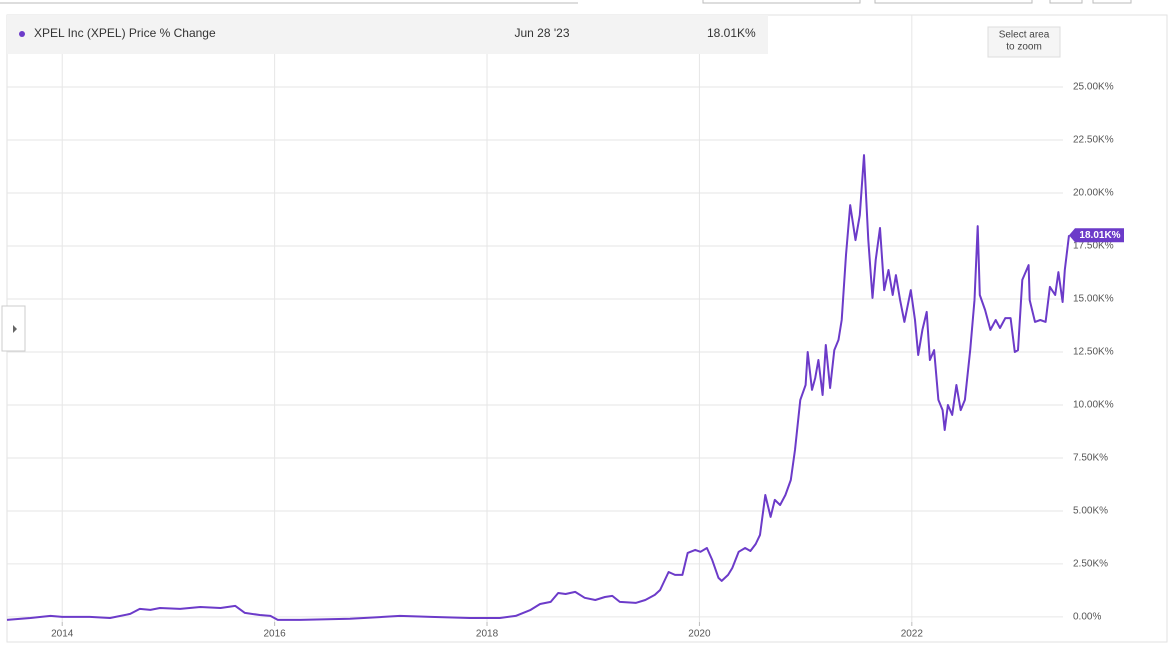 The image size is (1171, 652). I want to click on legend-date: Jun 28 '23, so click(541, 33).